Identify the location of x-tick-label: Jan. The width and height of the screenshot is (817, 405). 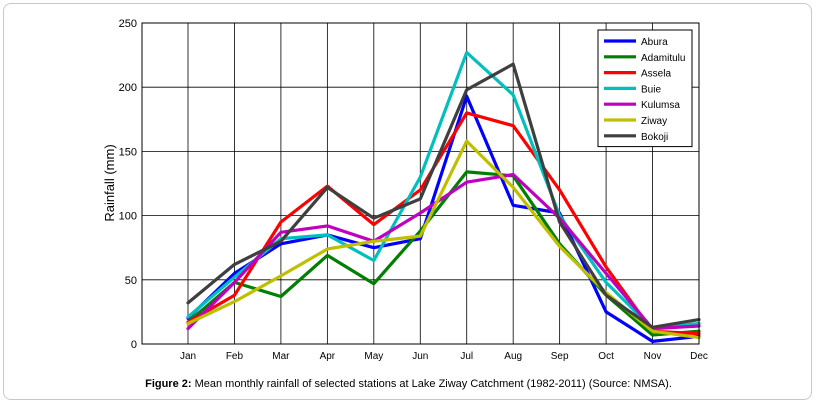
(188, 356).